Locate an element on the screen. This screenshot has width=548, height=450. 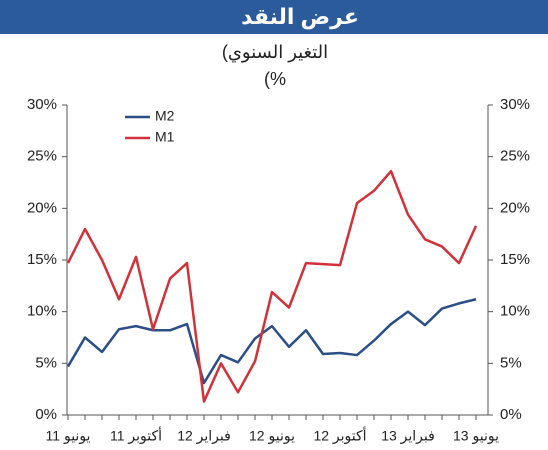
y-tick-label: 25% is located at coordinates (42, 156).